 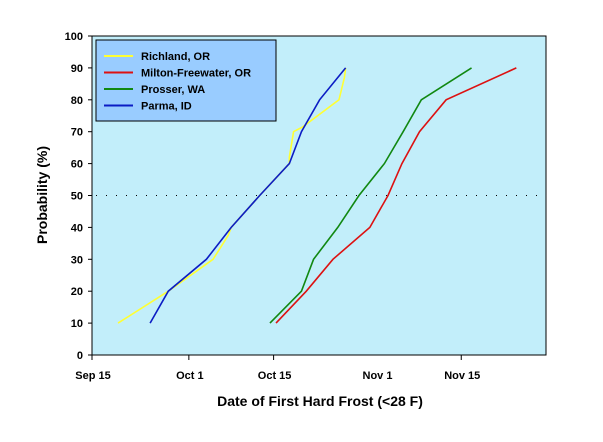 What do you see at coordinates (77, 197) in the screenshot?
I see `y-tick-label: 50` at bounding box center [77, 197].